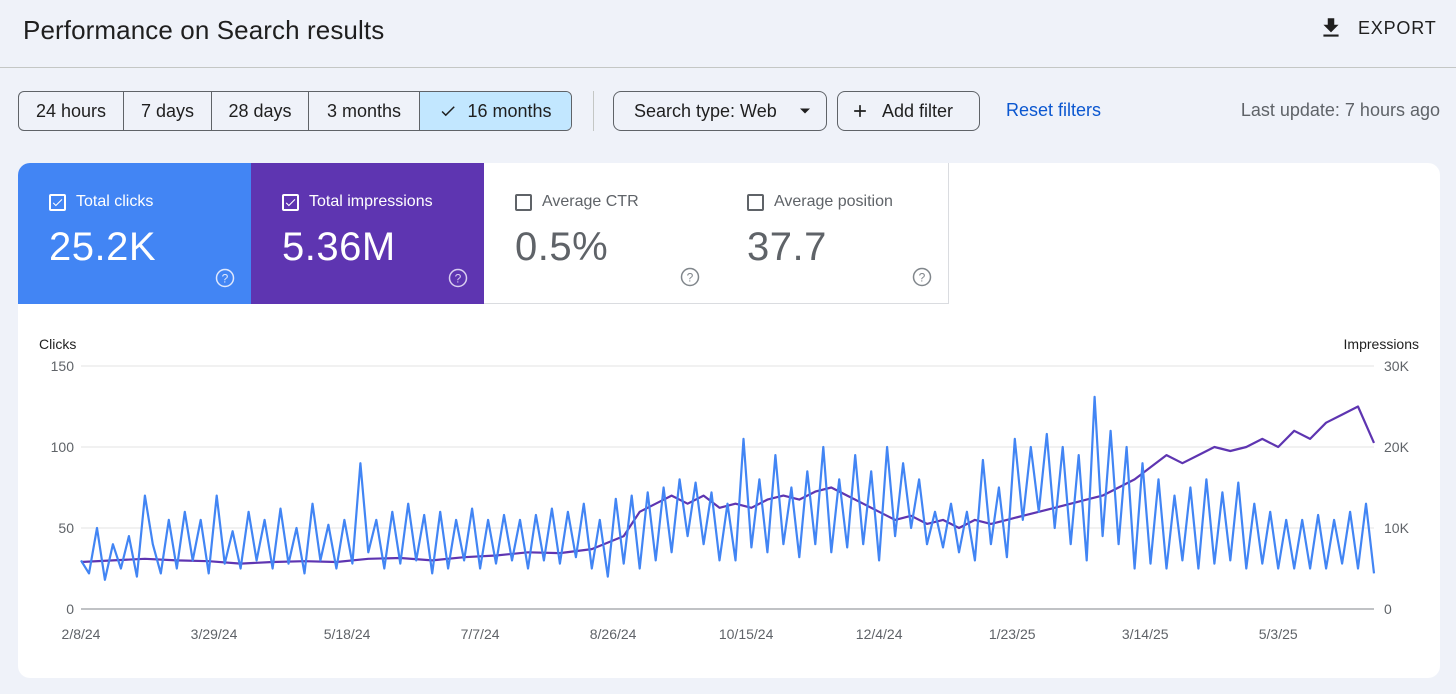 The image size is (1456, 694). Describe the element at coordinates (833, 201) in the screenshot. I see `metric-label: Average position` at that location.